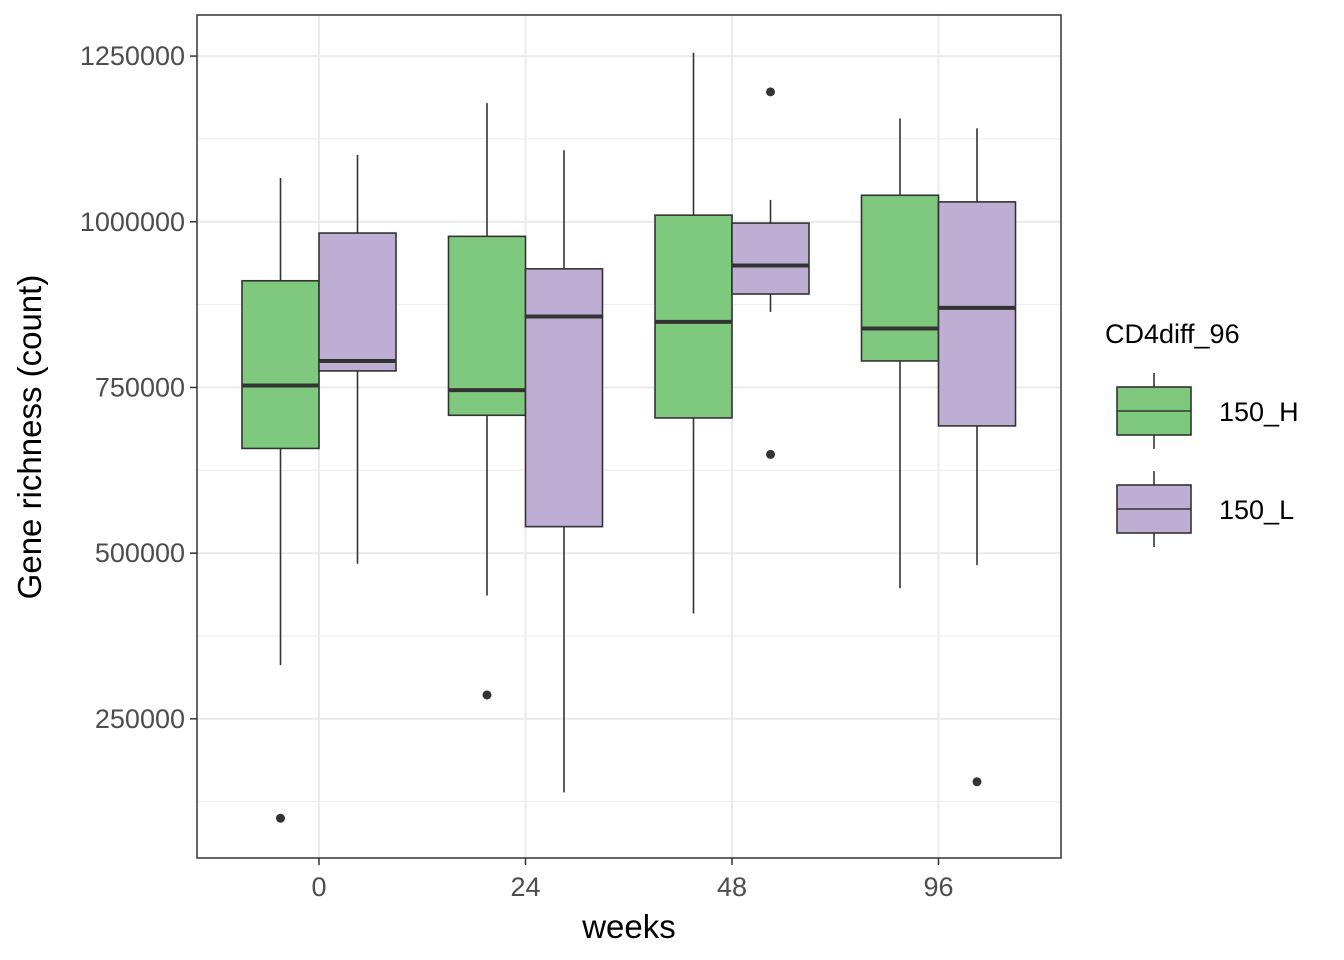 The width and height of the screenshot is (1344, 960). I want to click on legend-label: 150_H, so click(1259, 412).